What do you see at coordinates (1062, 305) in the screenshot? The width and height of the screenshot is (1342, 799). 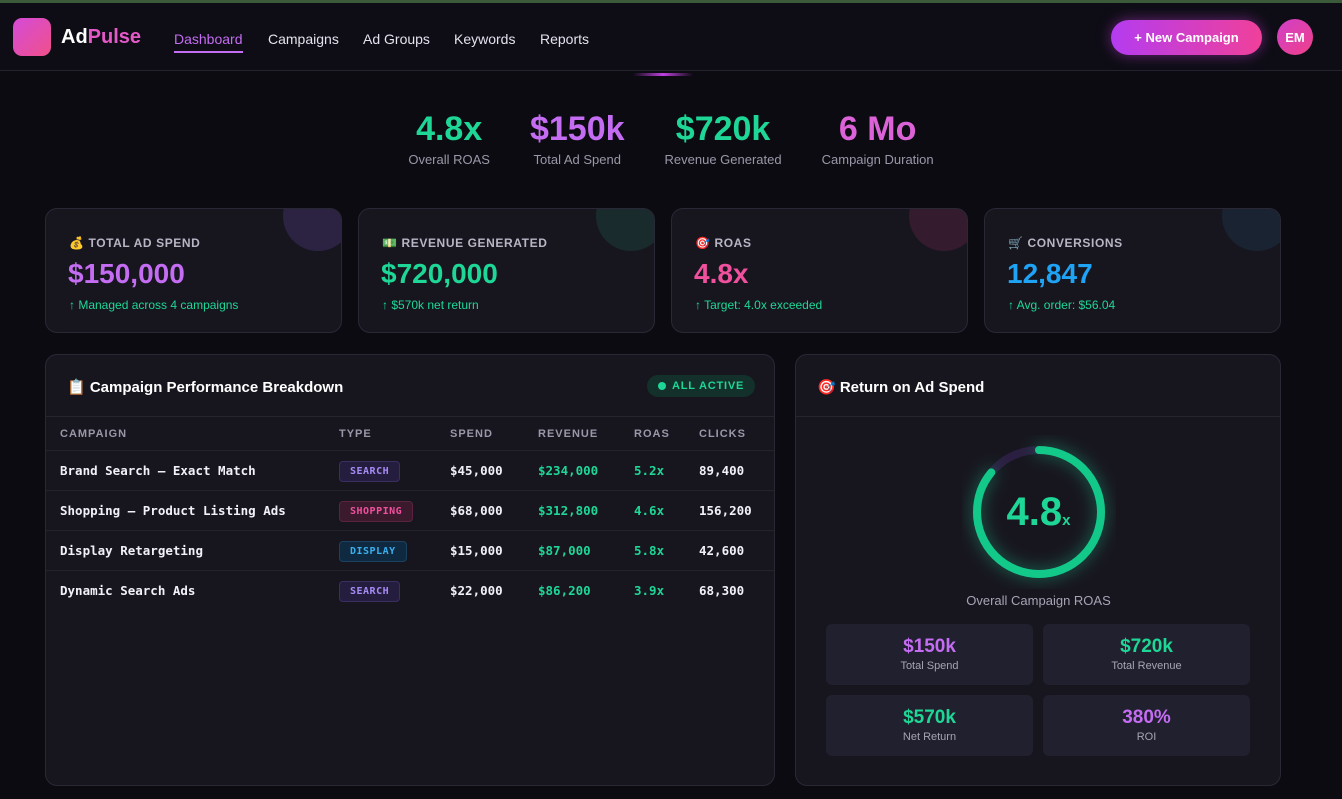 I see `stat-note: ↑ Avg. order: $56.04` at bounding box center [1062, 305].